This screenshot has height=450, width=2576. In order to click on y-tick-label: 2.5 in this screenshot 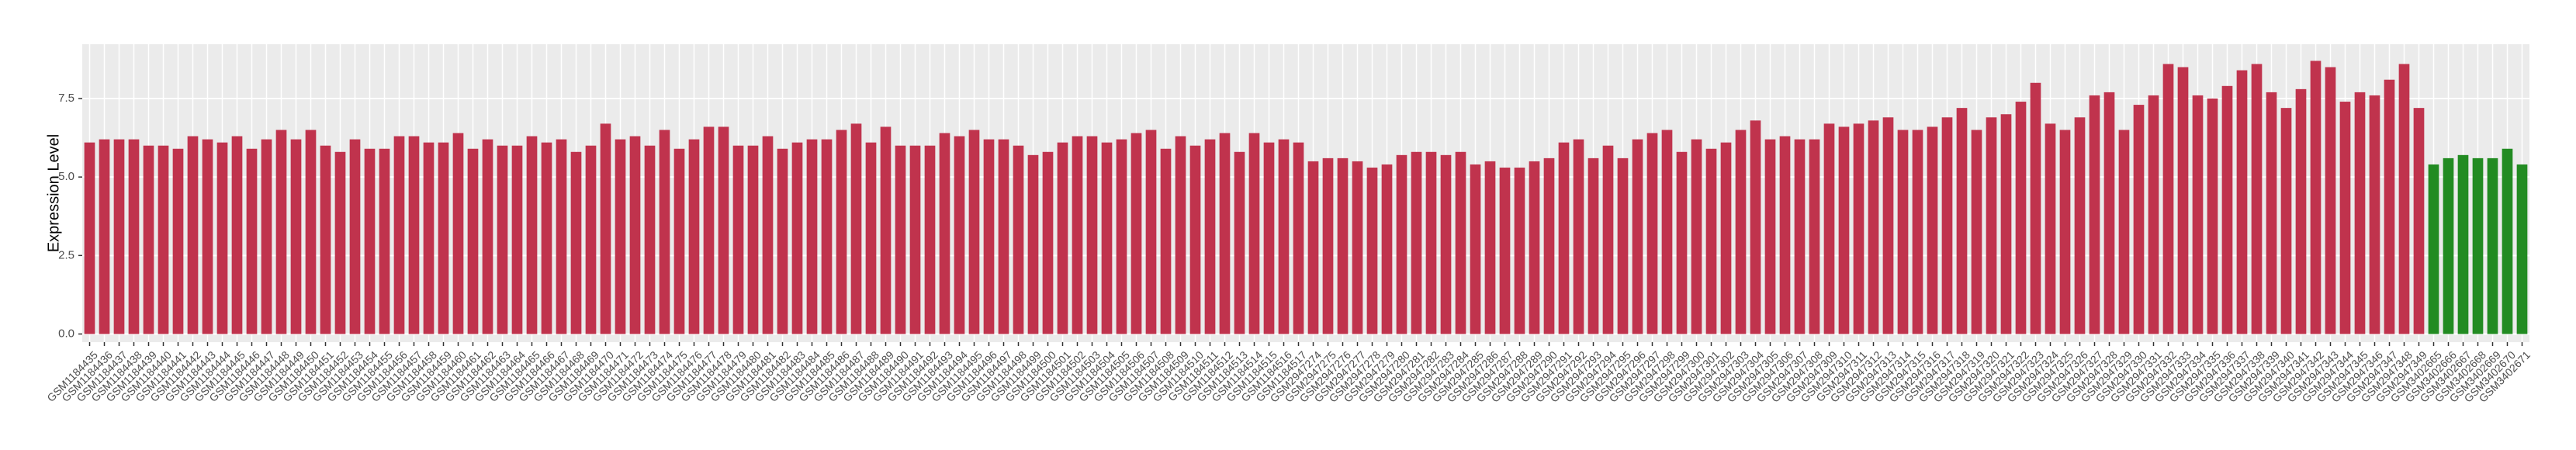, I will do `click(66, 254)`.